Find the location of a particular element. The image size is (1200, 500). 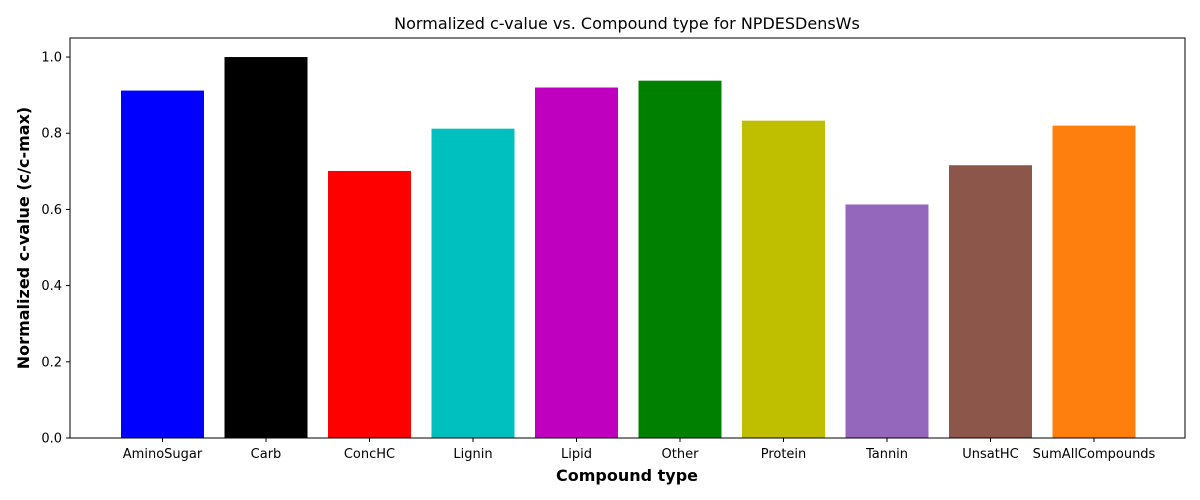

y-tick-label: 0.8 is located at coordinates (51, 134).